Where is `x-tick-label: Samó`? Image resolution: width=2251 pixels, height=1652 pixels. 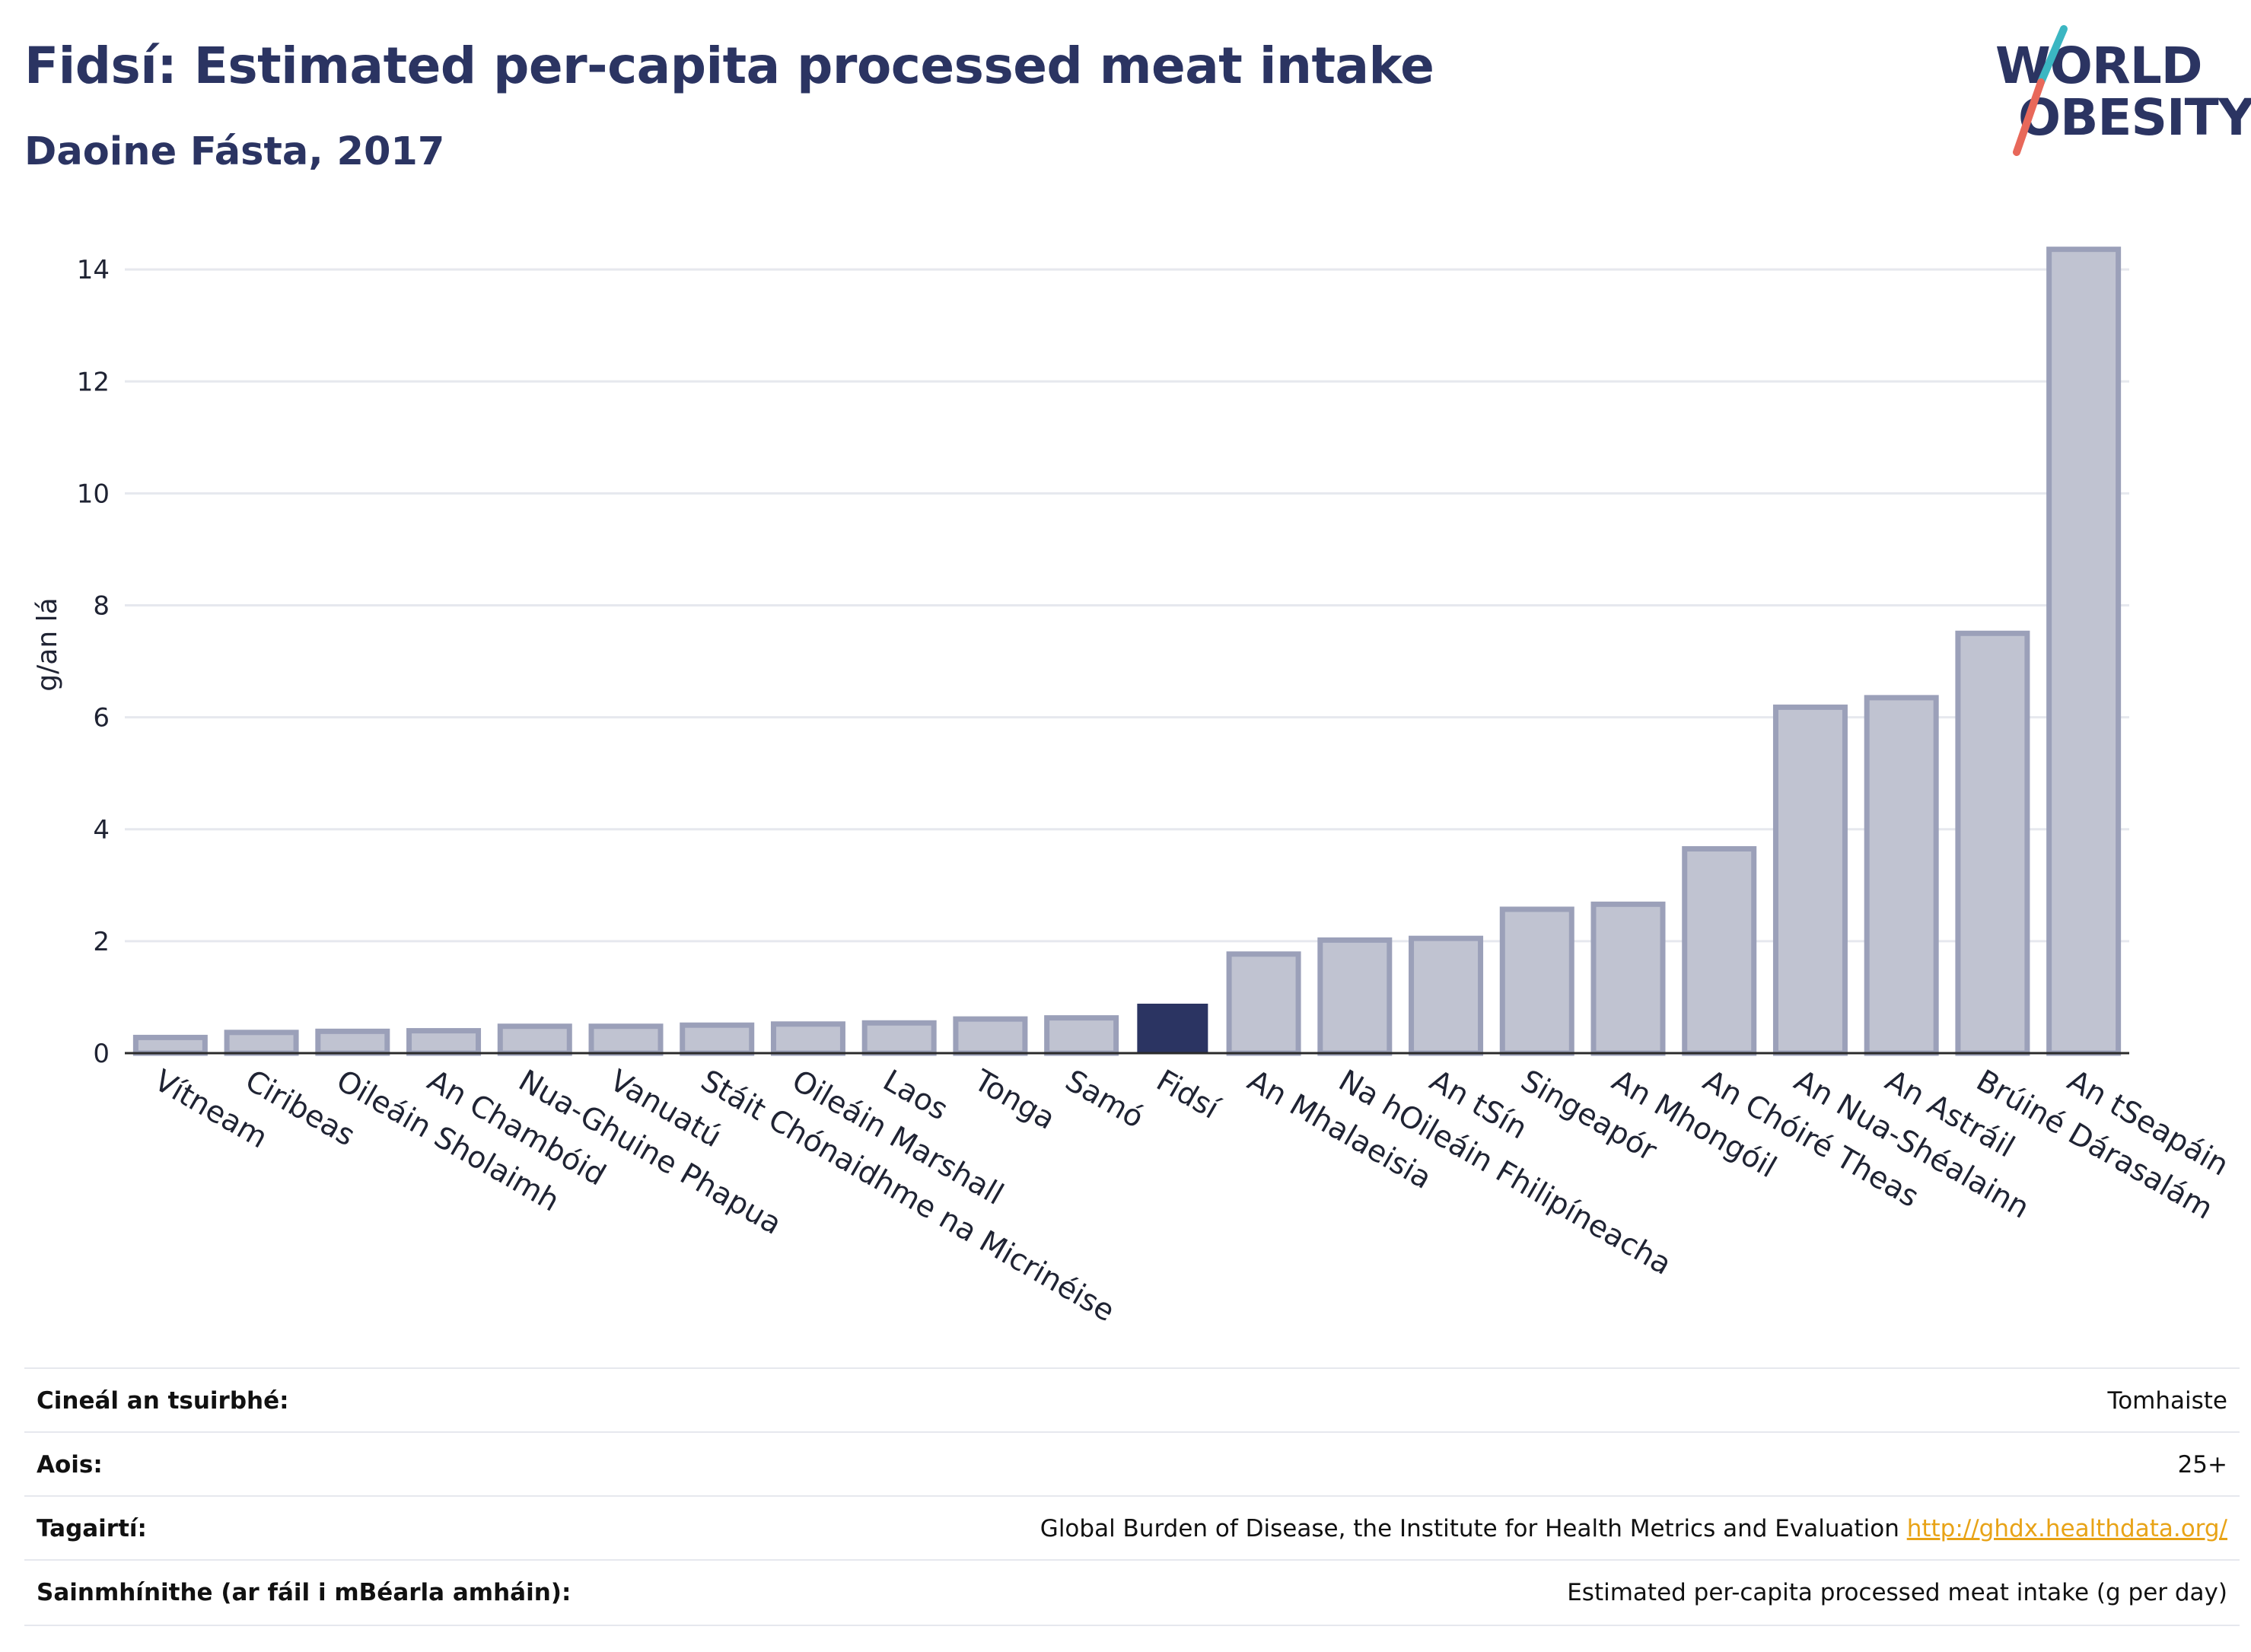
x-tick-label: Samó is located at coordinates (1104, 1099).